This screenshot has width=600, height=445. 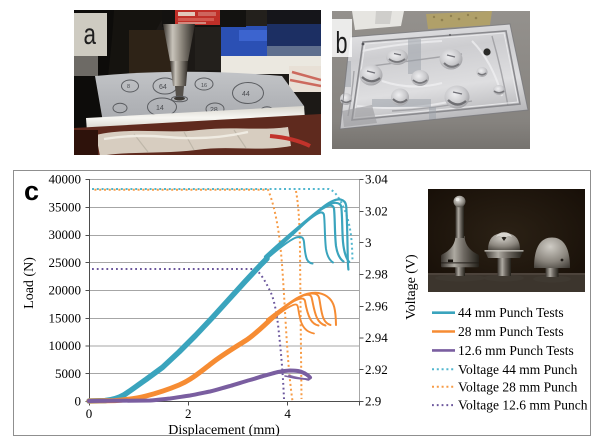 What do you see at coordinates (65, 179) in the screenshot?
I see `svg-text: 40000` at bounding box center [65, 179].